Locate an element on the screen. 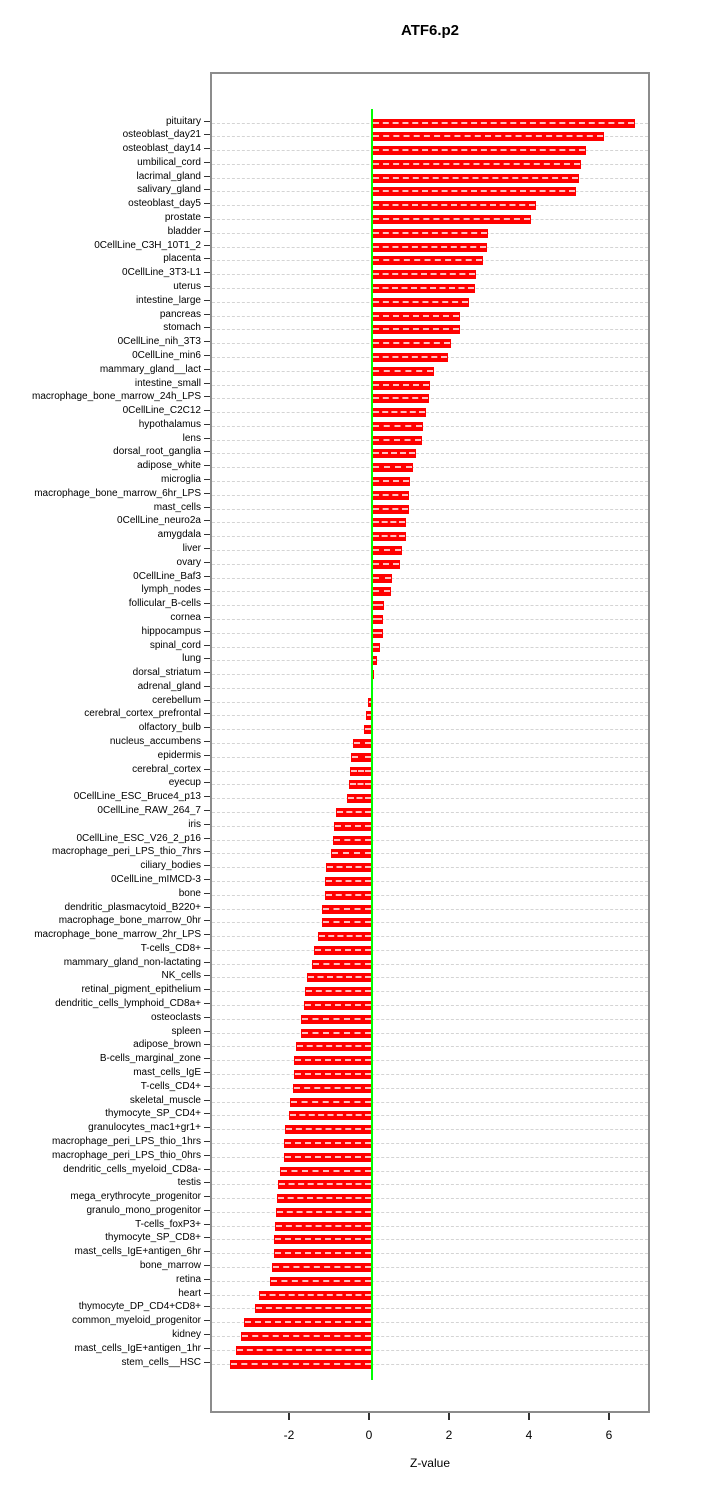 The image size is (720, 1485). bar-cerebral_cortex is located at coordinates (361, 771).